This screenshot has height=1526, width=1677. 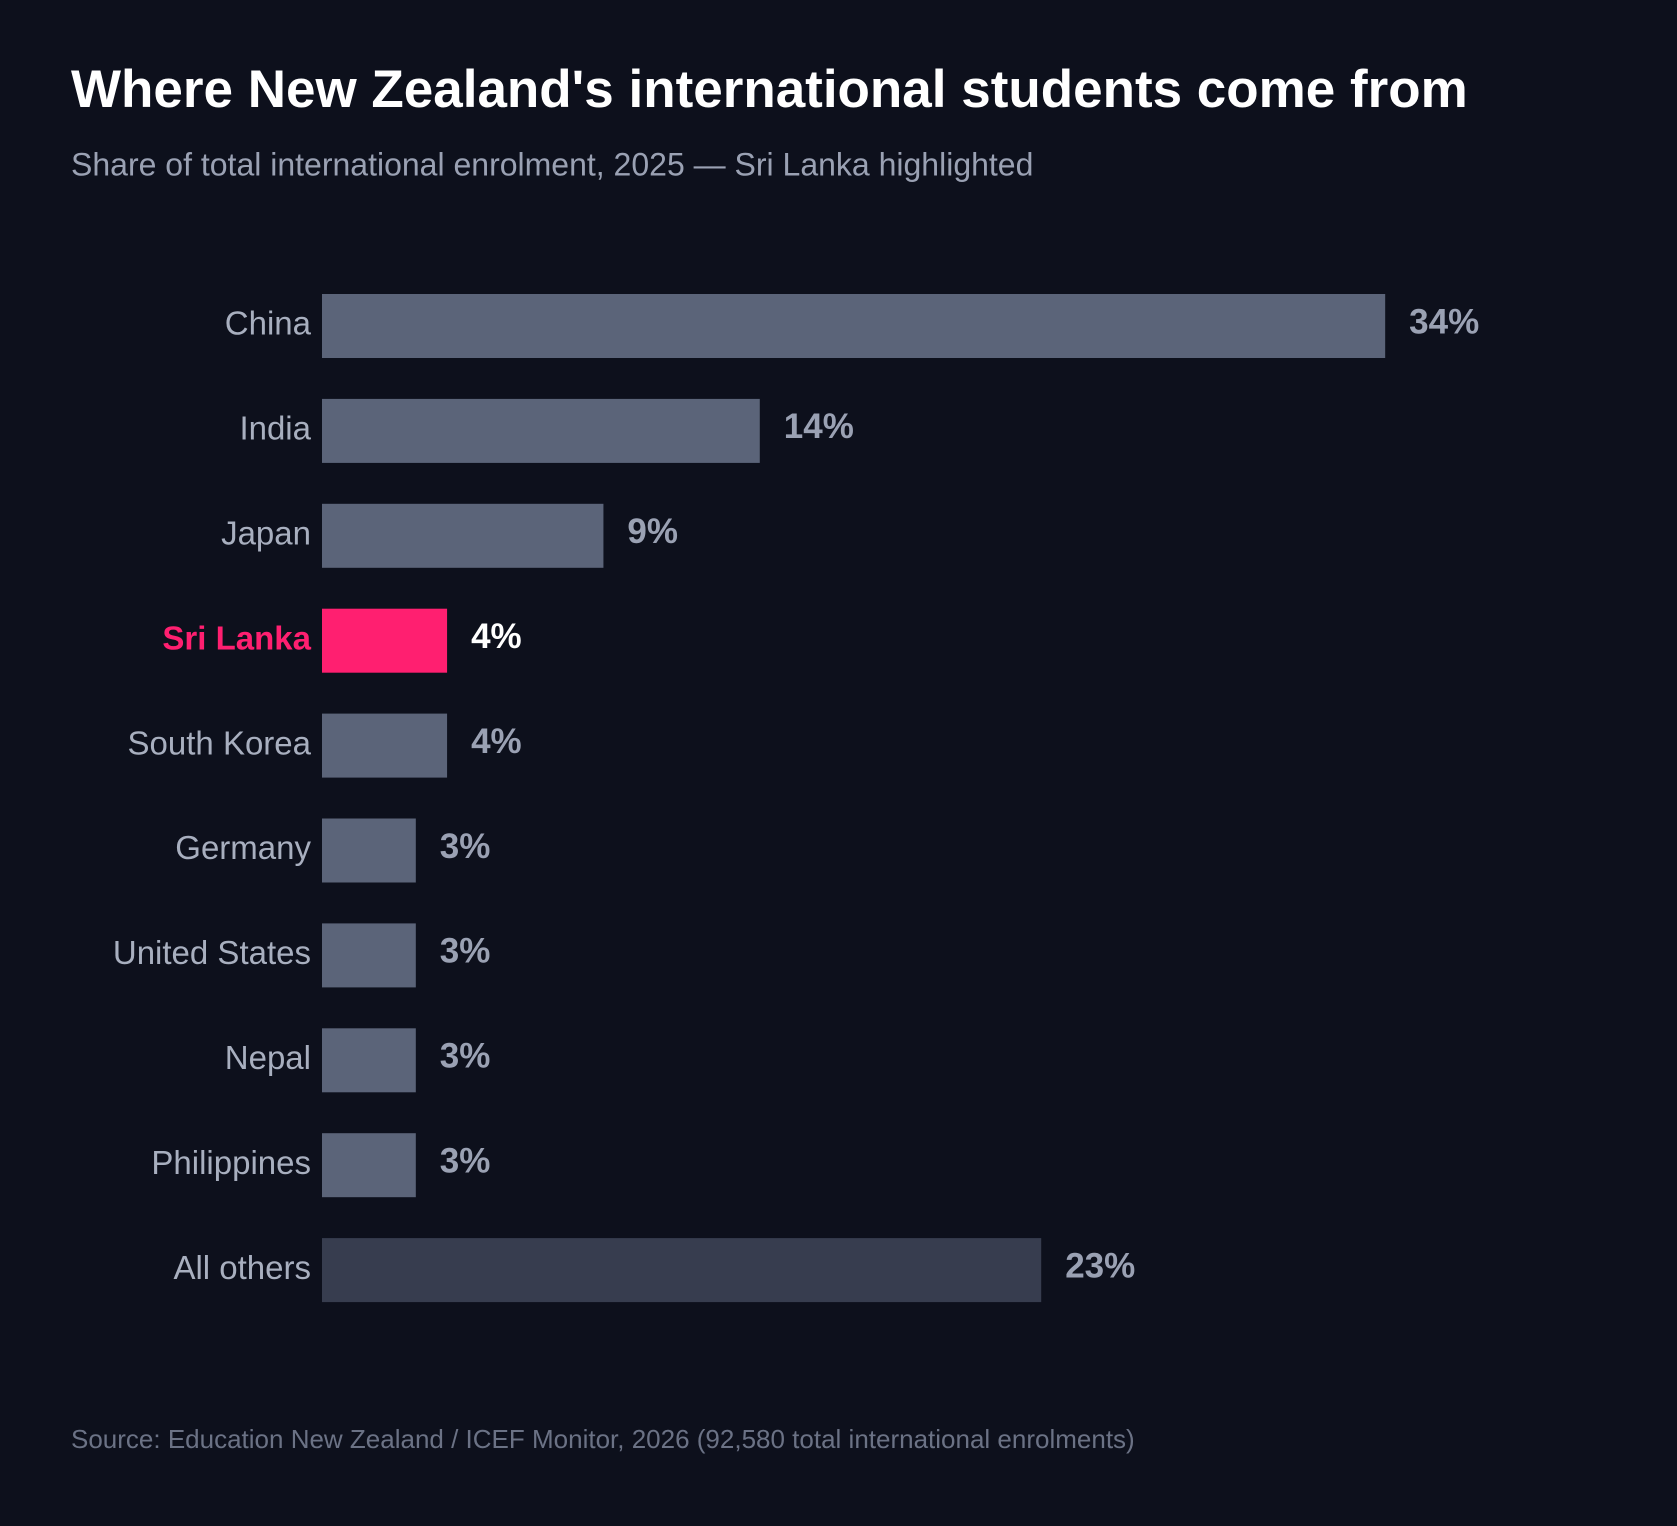 I want to click on value-label: 23%, so click(x=1100, y=1265).